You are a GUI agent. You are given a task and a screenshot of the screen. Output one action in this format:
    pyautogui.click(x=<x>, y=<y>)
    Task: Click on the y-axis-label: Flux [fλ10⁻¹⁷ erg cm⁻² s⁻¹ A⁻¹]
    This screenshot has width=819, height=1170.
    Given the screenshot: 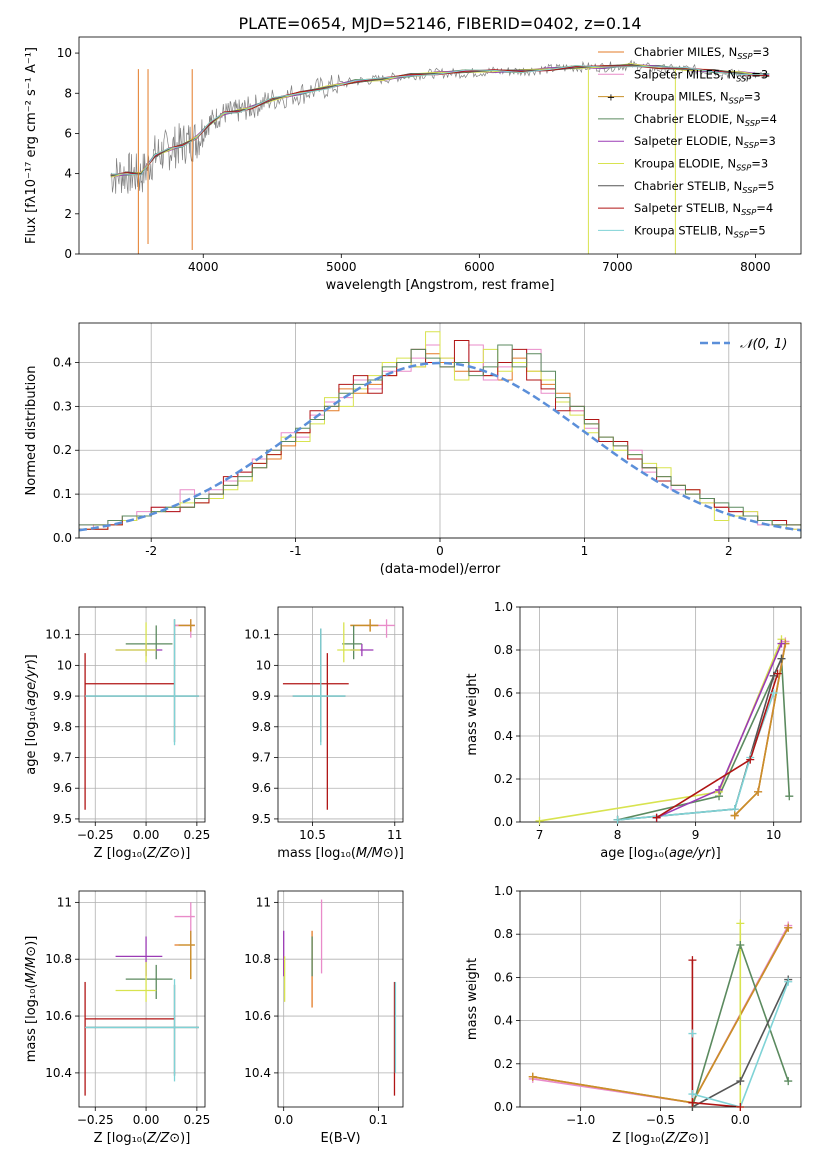 What is the action you would take?
    pyautogui.click(x=31, y=145)
    